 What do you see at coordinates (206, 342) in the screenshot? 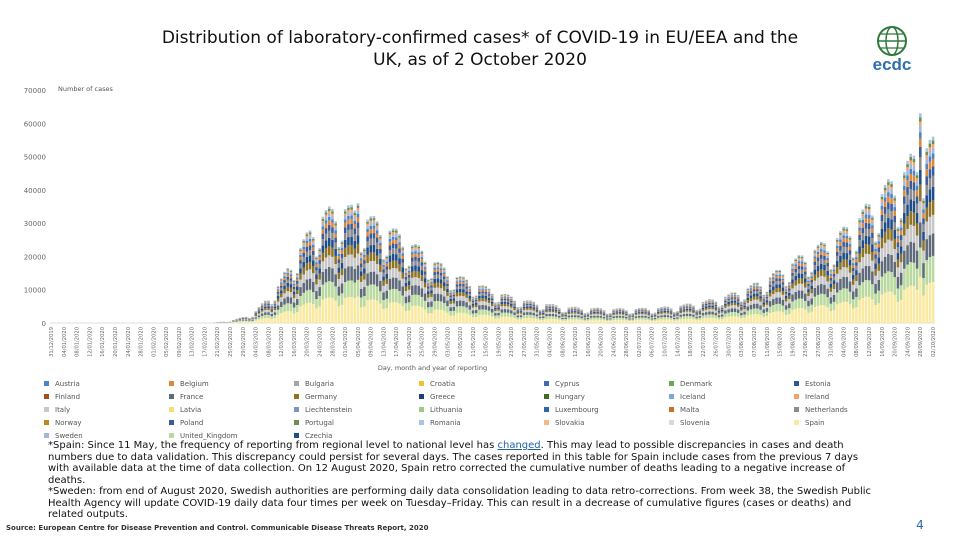
I see `x-tick-label: 17/02/2020` at bounding box center [206, 342].